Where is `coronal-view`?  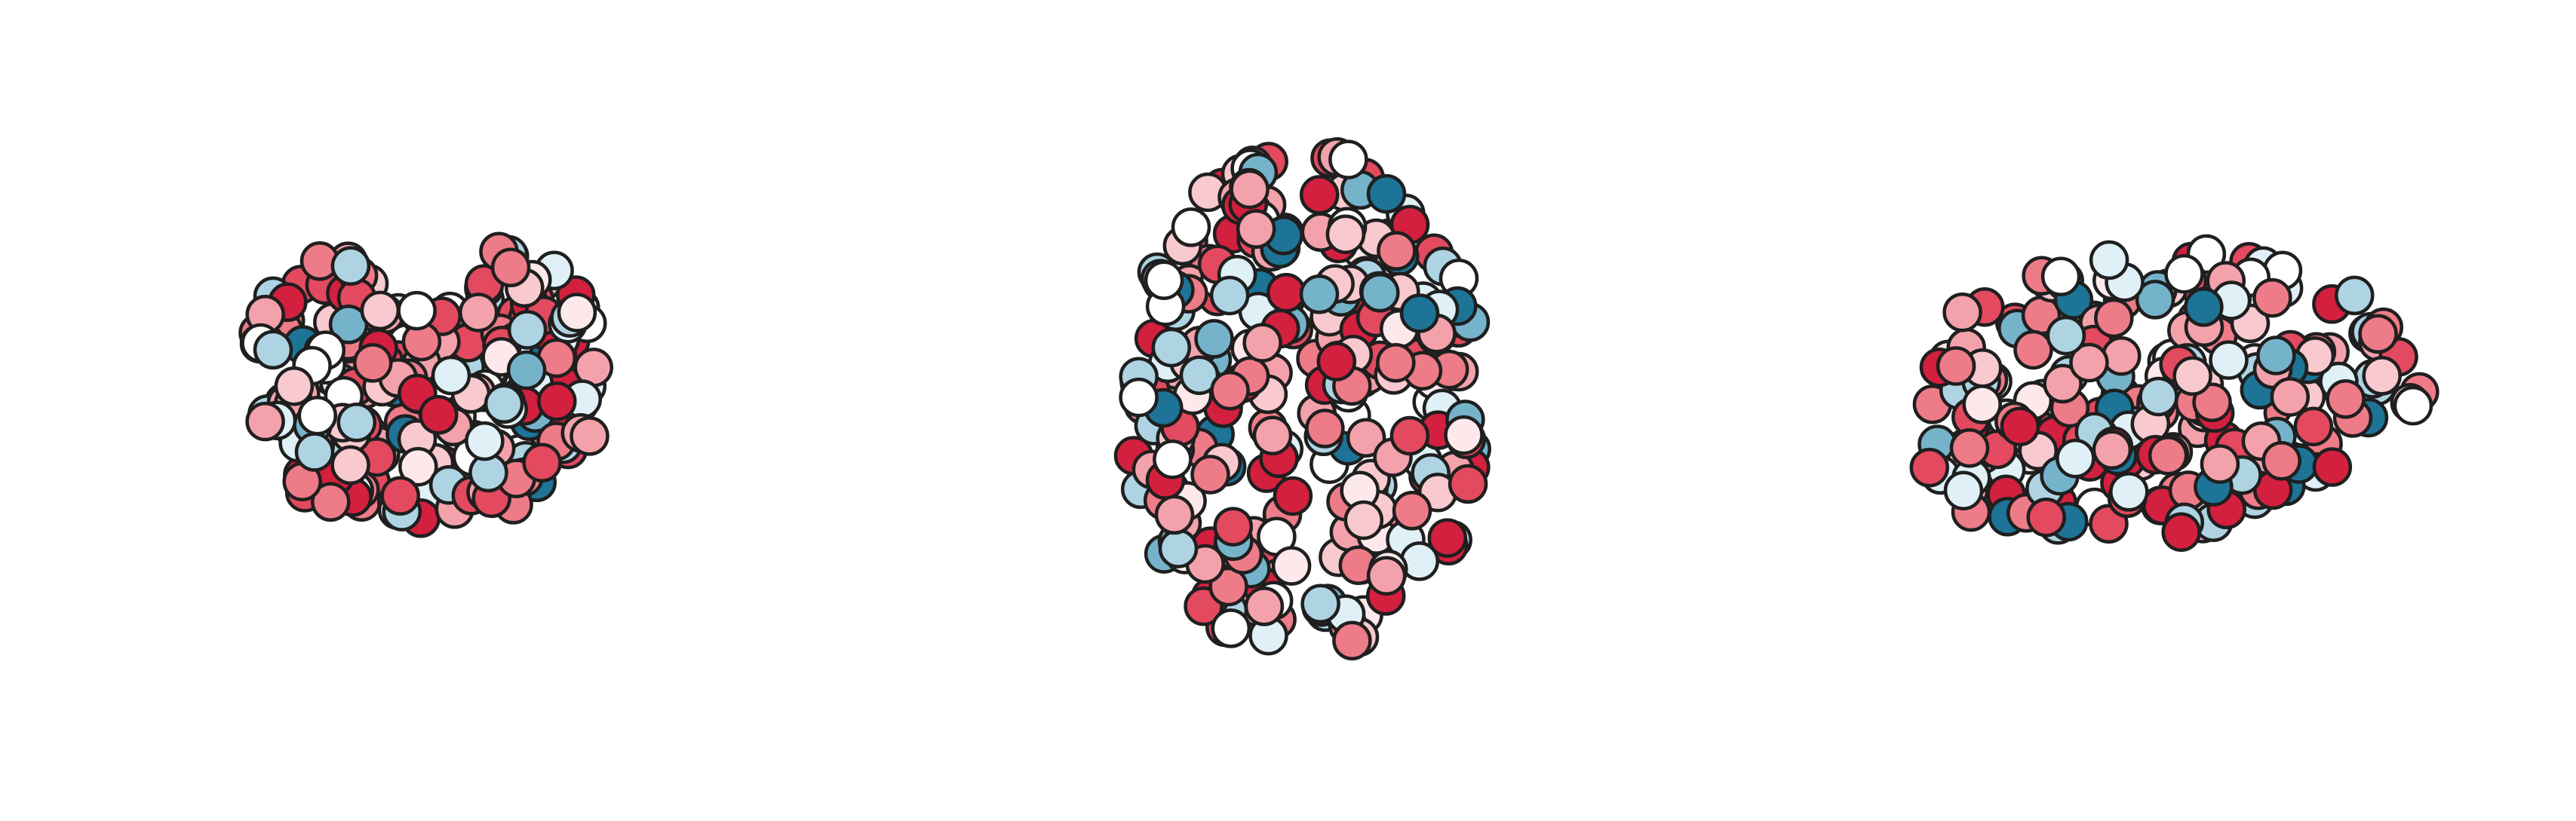
coronal-view is located at coordinates (426, 384).